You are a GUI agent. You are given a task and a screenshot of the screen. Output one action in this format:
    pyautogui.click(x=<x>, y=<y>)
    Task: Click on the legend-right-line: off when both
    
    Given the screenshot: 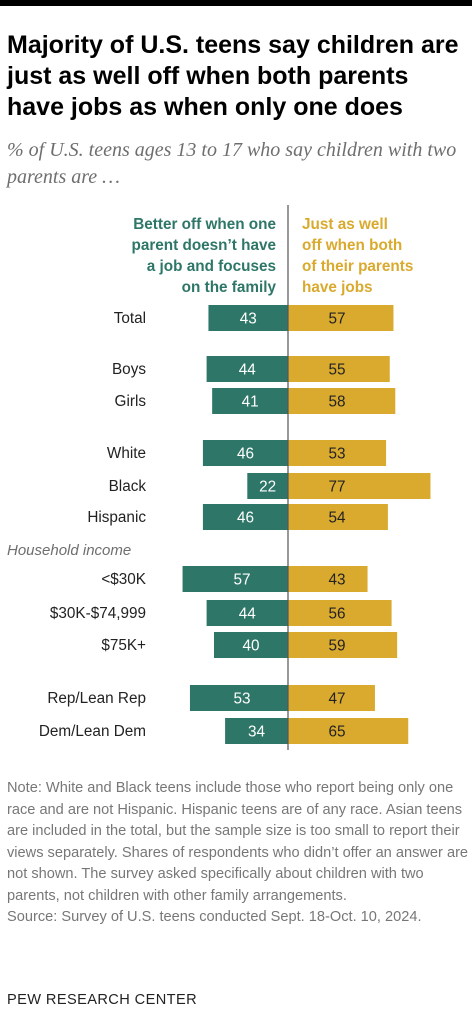 What is the action you would take?
    pyautogui.click(x=352, y=245)
    